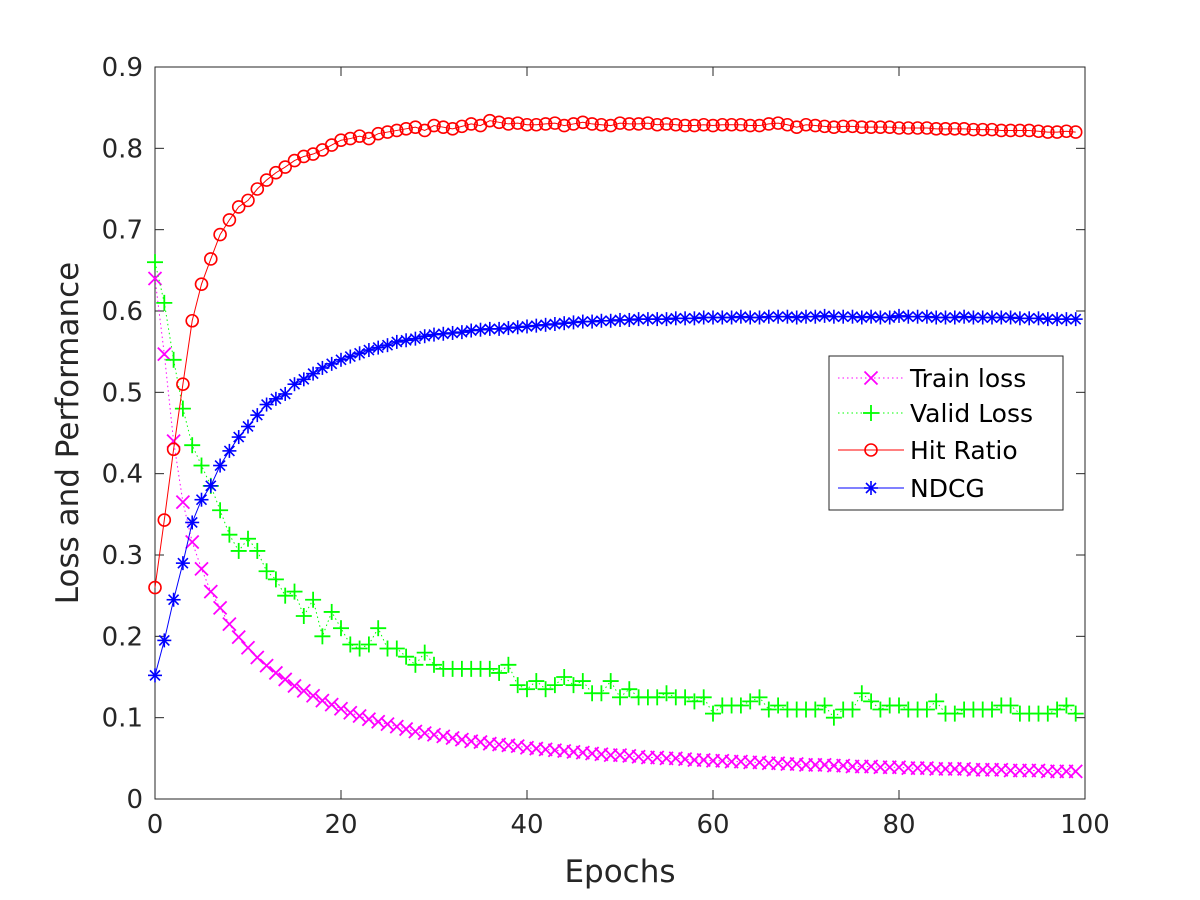 The height and width of the screenshot is (900, 1200). I want to click on x-tick-label: 60, so click(712, 825).